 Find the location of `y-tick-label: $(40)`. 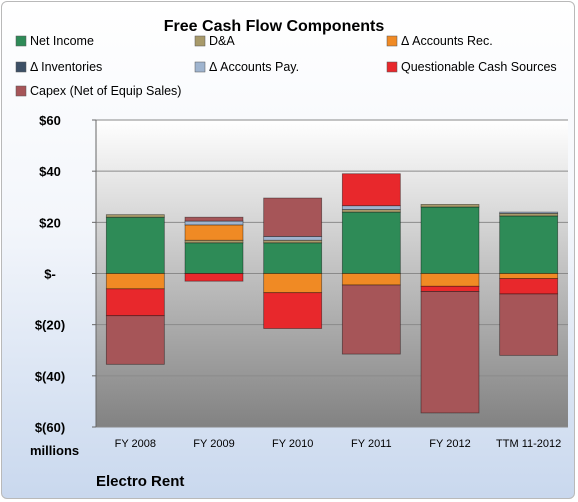

y-tick-label: $(40) is located at coordinates (50, 376).